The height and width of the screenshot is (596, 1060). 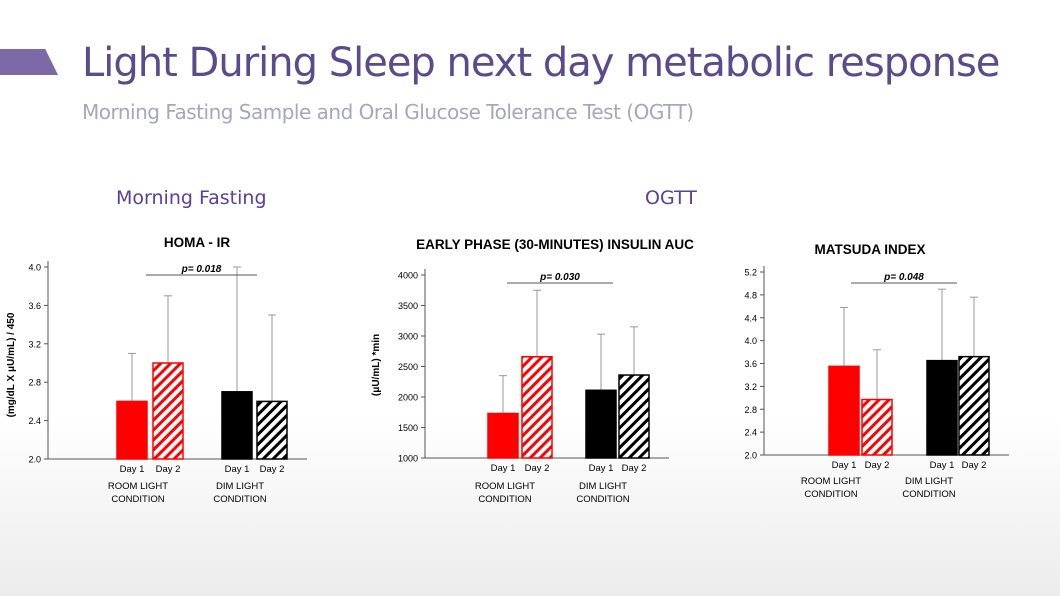 I want to click on y-tick-label: 2000, so click(x=408, y=398).